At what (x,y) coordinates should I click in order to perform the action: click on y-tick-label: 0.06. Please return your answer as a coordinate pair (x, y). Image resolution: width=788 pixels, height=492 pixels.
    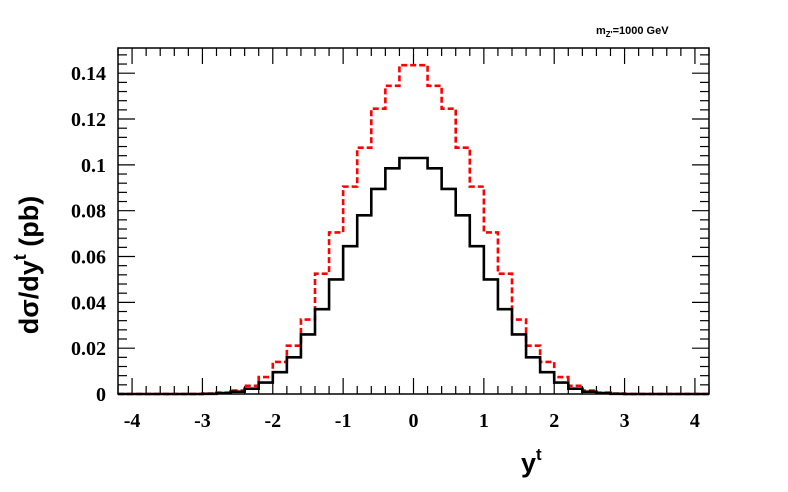
    Looking at the image, I should click on (88, 258).